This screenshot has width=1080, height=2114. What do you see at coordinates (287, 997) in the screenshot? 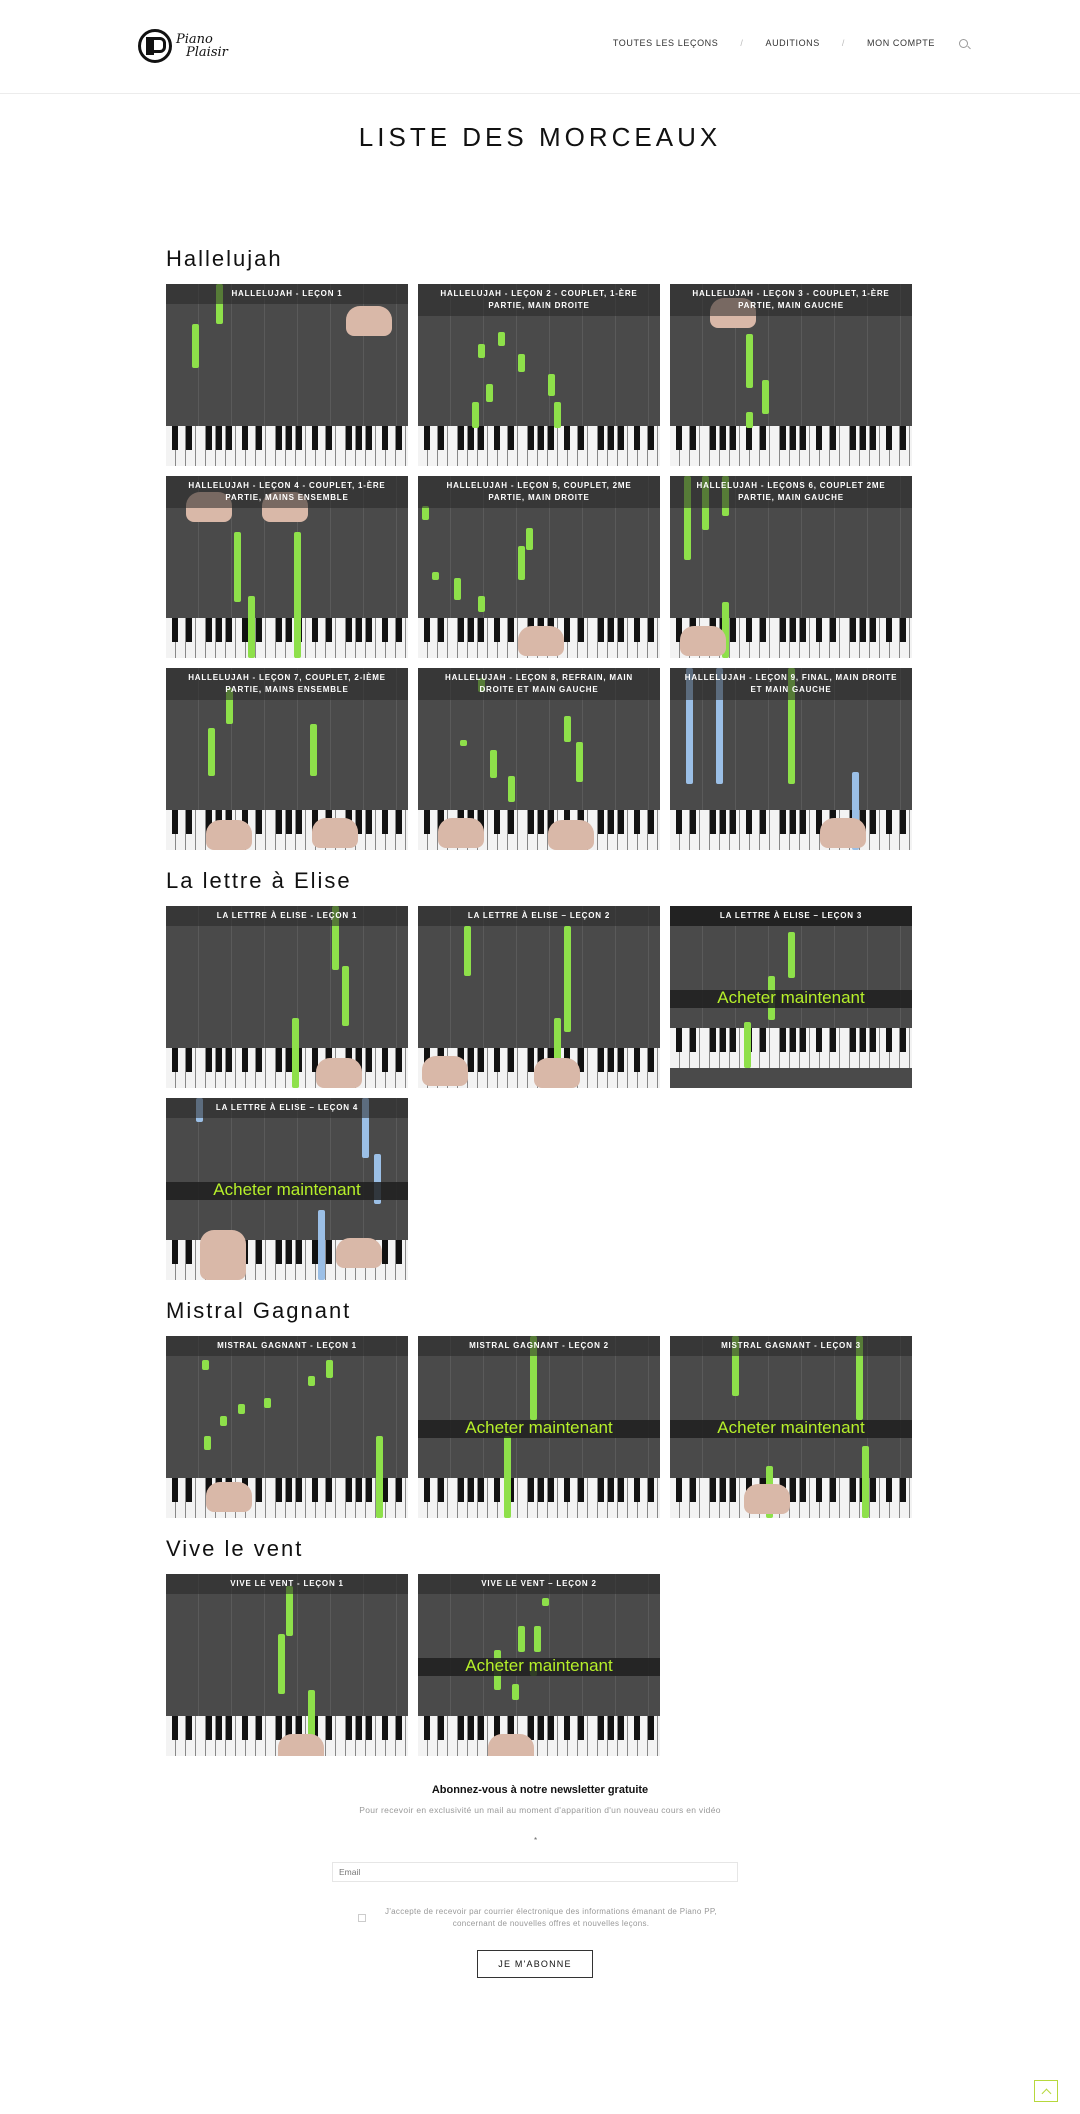
I see `lesson-thumbnail: La lettre à Elise - Leçon 1` at bounding box center [287, 997].